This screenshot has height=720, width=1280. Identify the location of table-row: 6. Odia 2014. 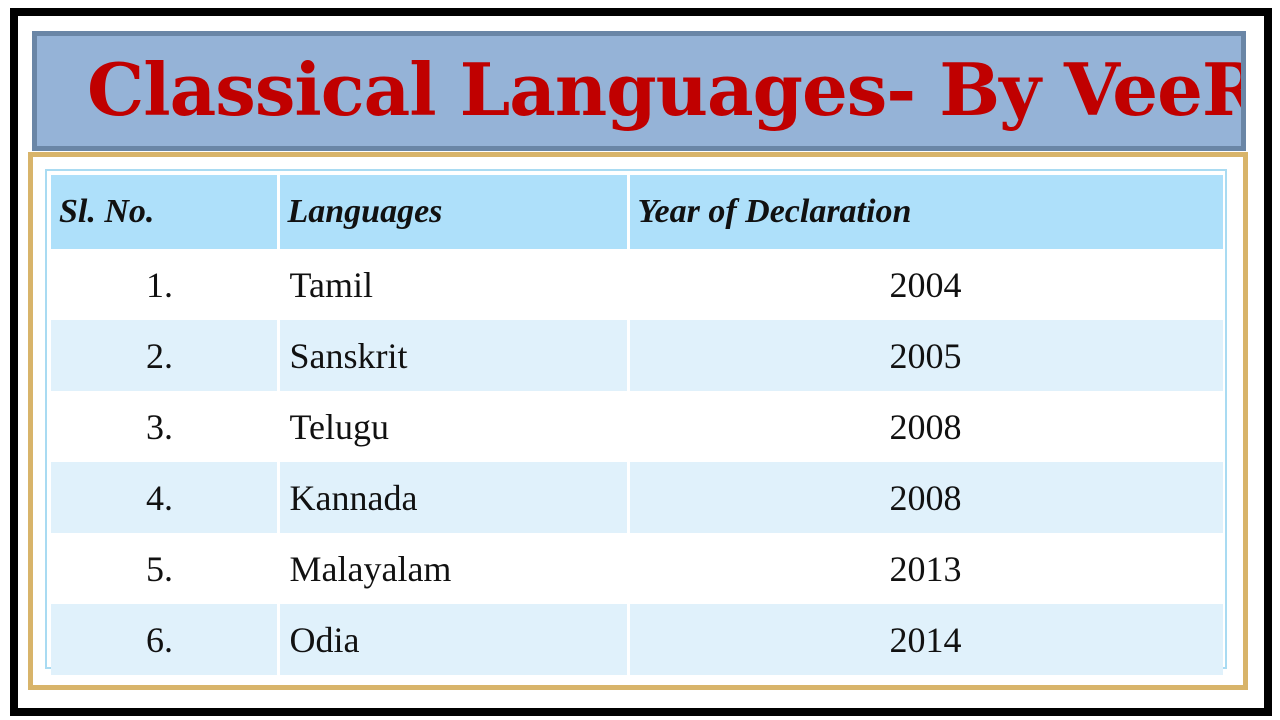
(637, 639).